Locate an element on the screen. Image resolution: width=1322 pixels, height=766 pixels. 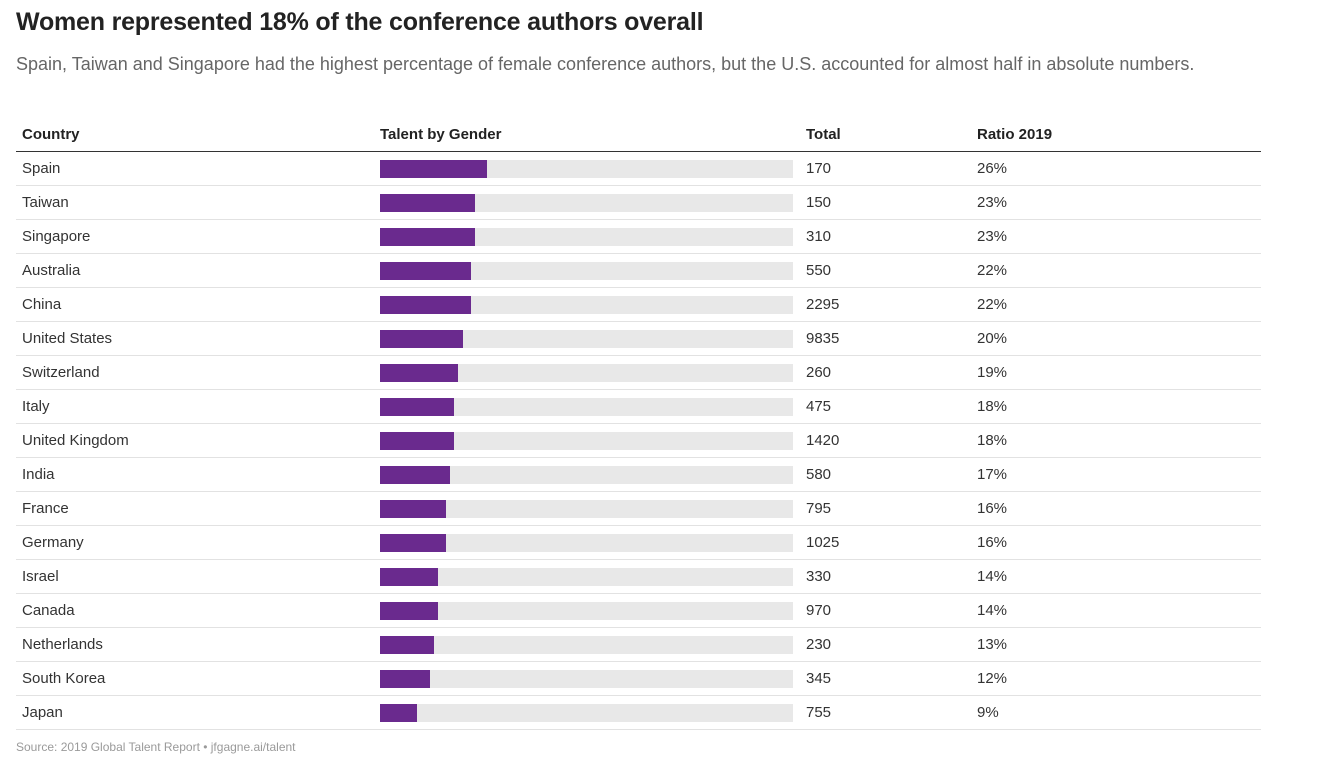
country-cell: United Kingdom is located at coordinates (195, 440).